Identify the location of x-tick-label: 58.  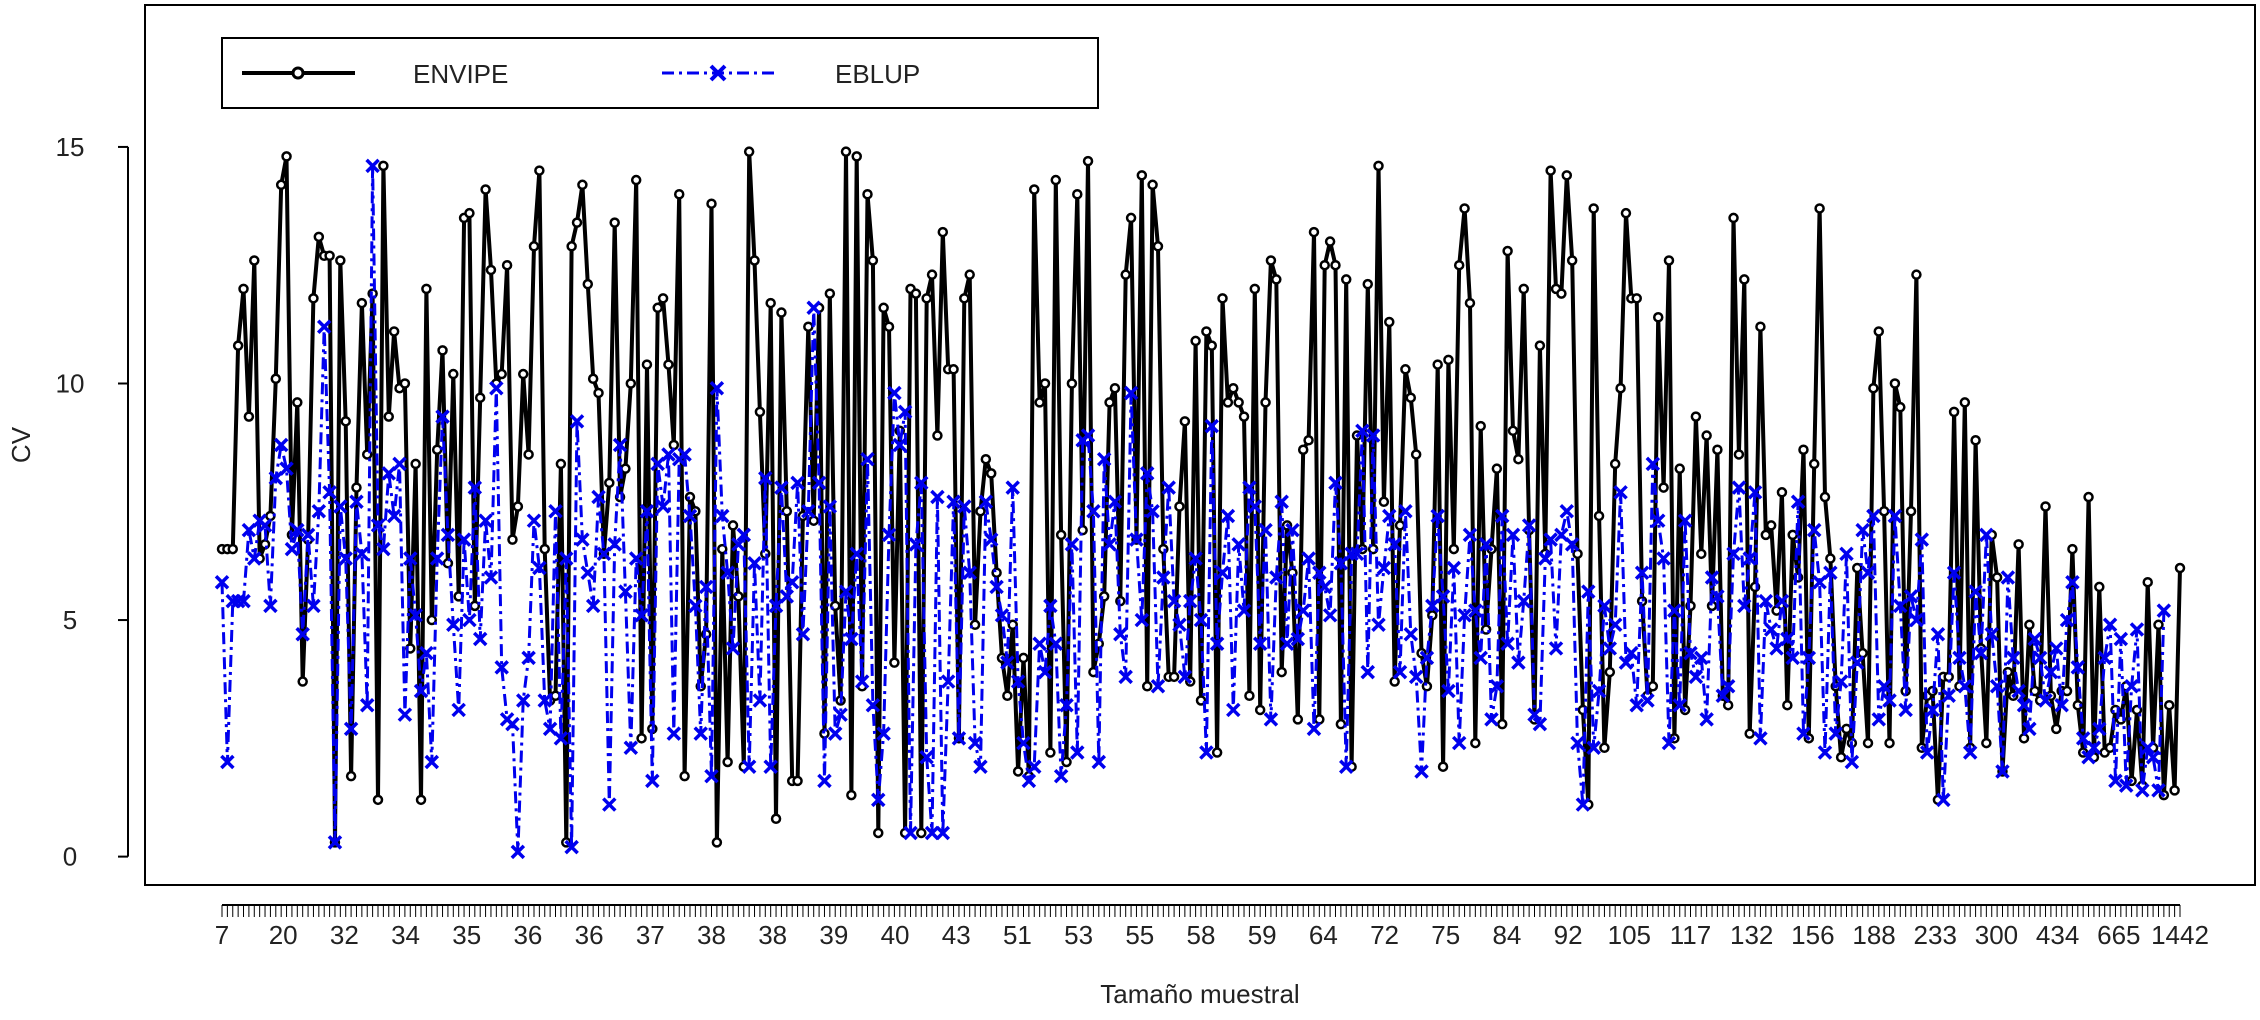
(1201, 935).